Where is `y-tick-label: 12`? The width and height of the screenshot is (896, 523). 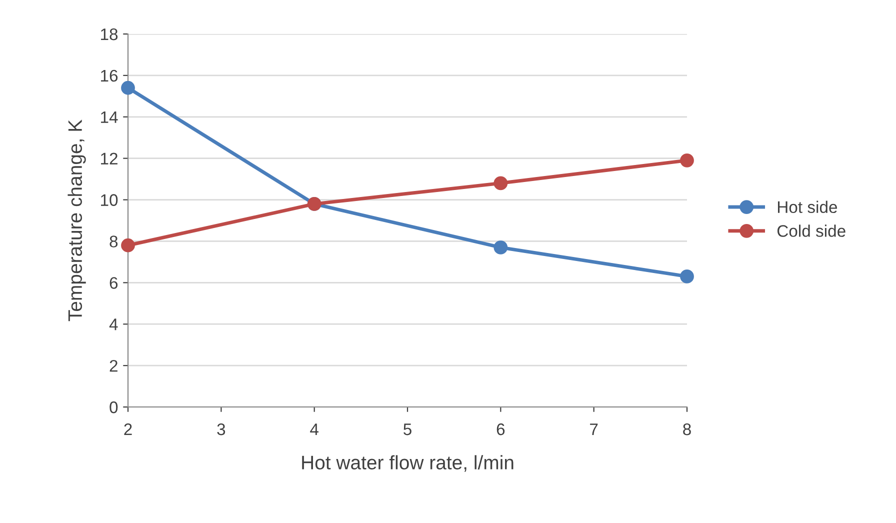 y-tick-label: 12 is located at coordinates (109, 158).